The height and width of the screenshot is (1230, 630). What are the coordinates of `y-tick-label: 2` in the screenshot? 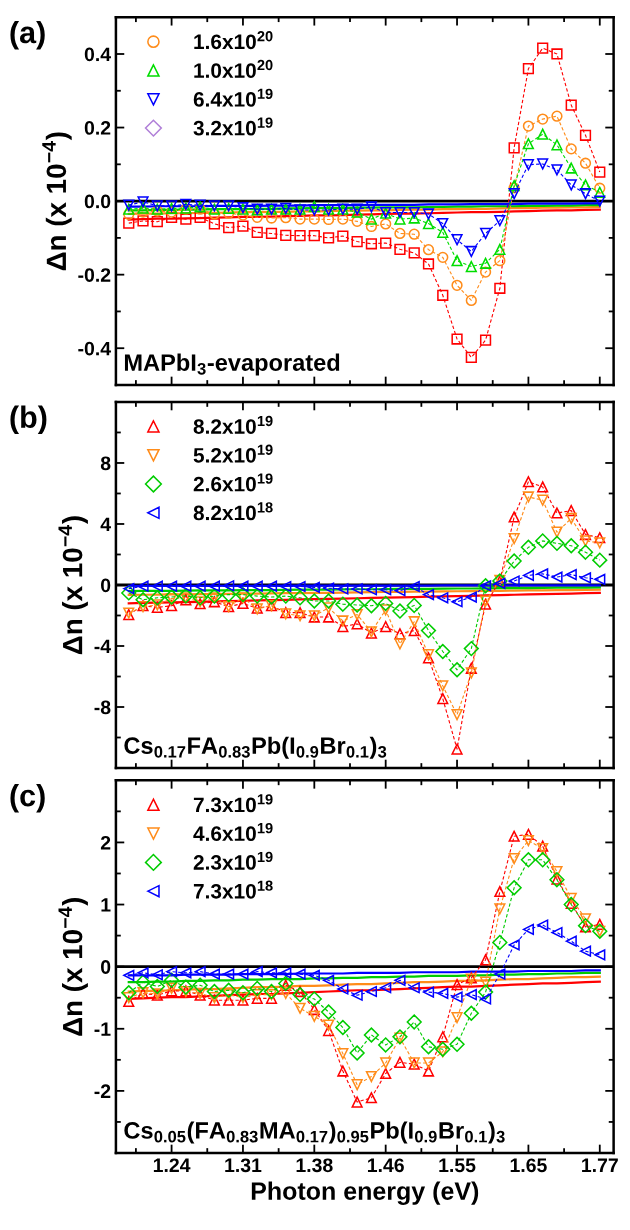 It's located at (105, 842).